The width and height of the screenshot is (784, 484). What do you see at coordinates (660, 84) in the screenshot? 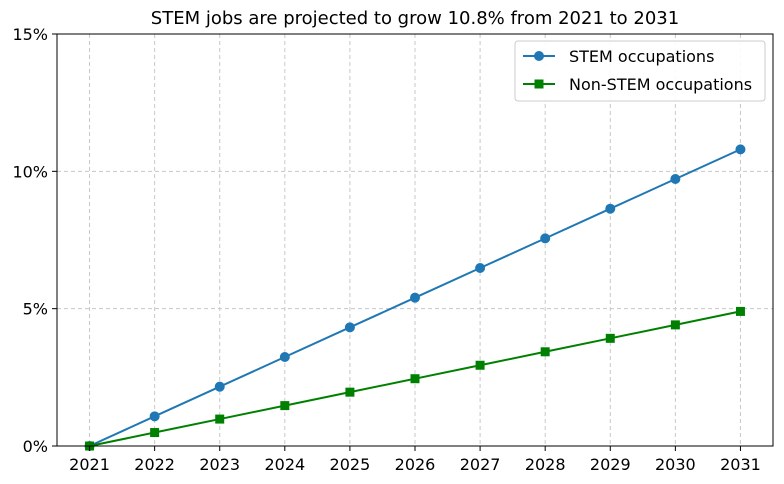
I see `legend-label: Non-STEM occupations` at bounding box center [660, 84].